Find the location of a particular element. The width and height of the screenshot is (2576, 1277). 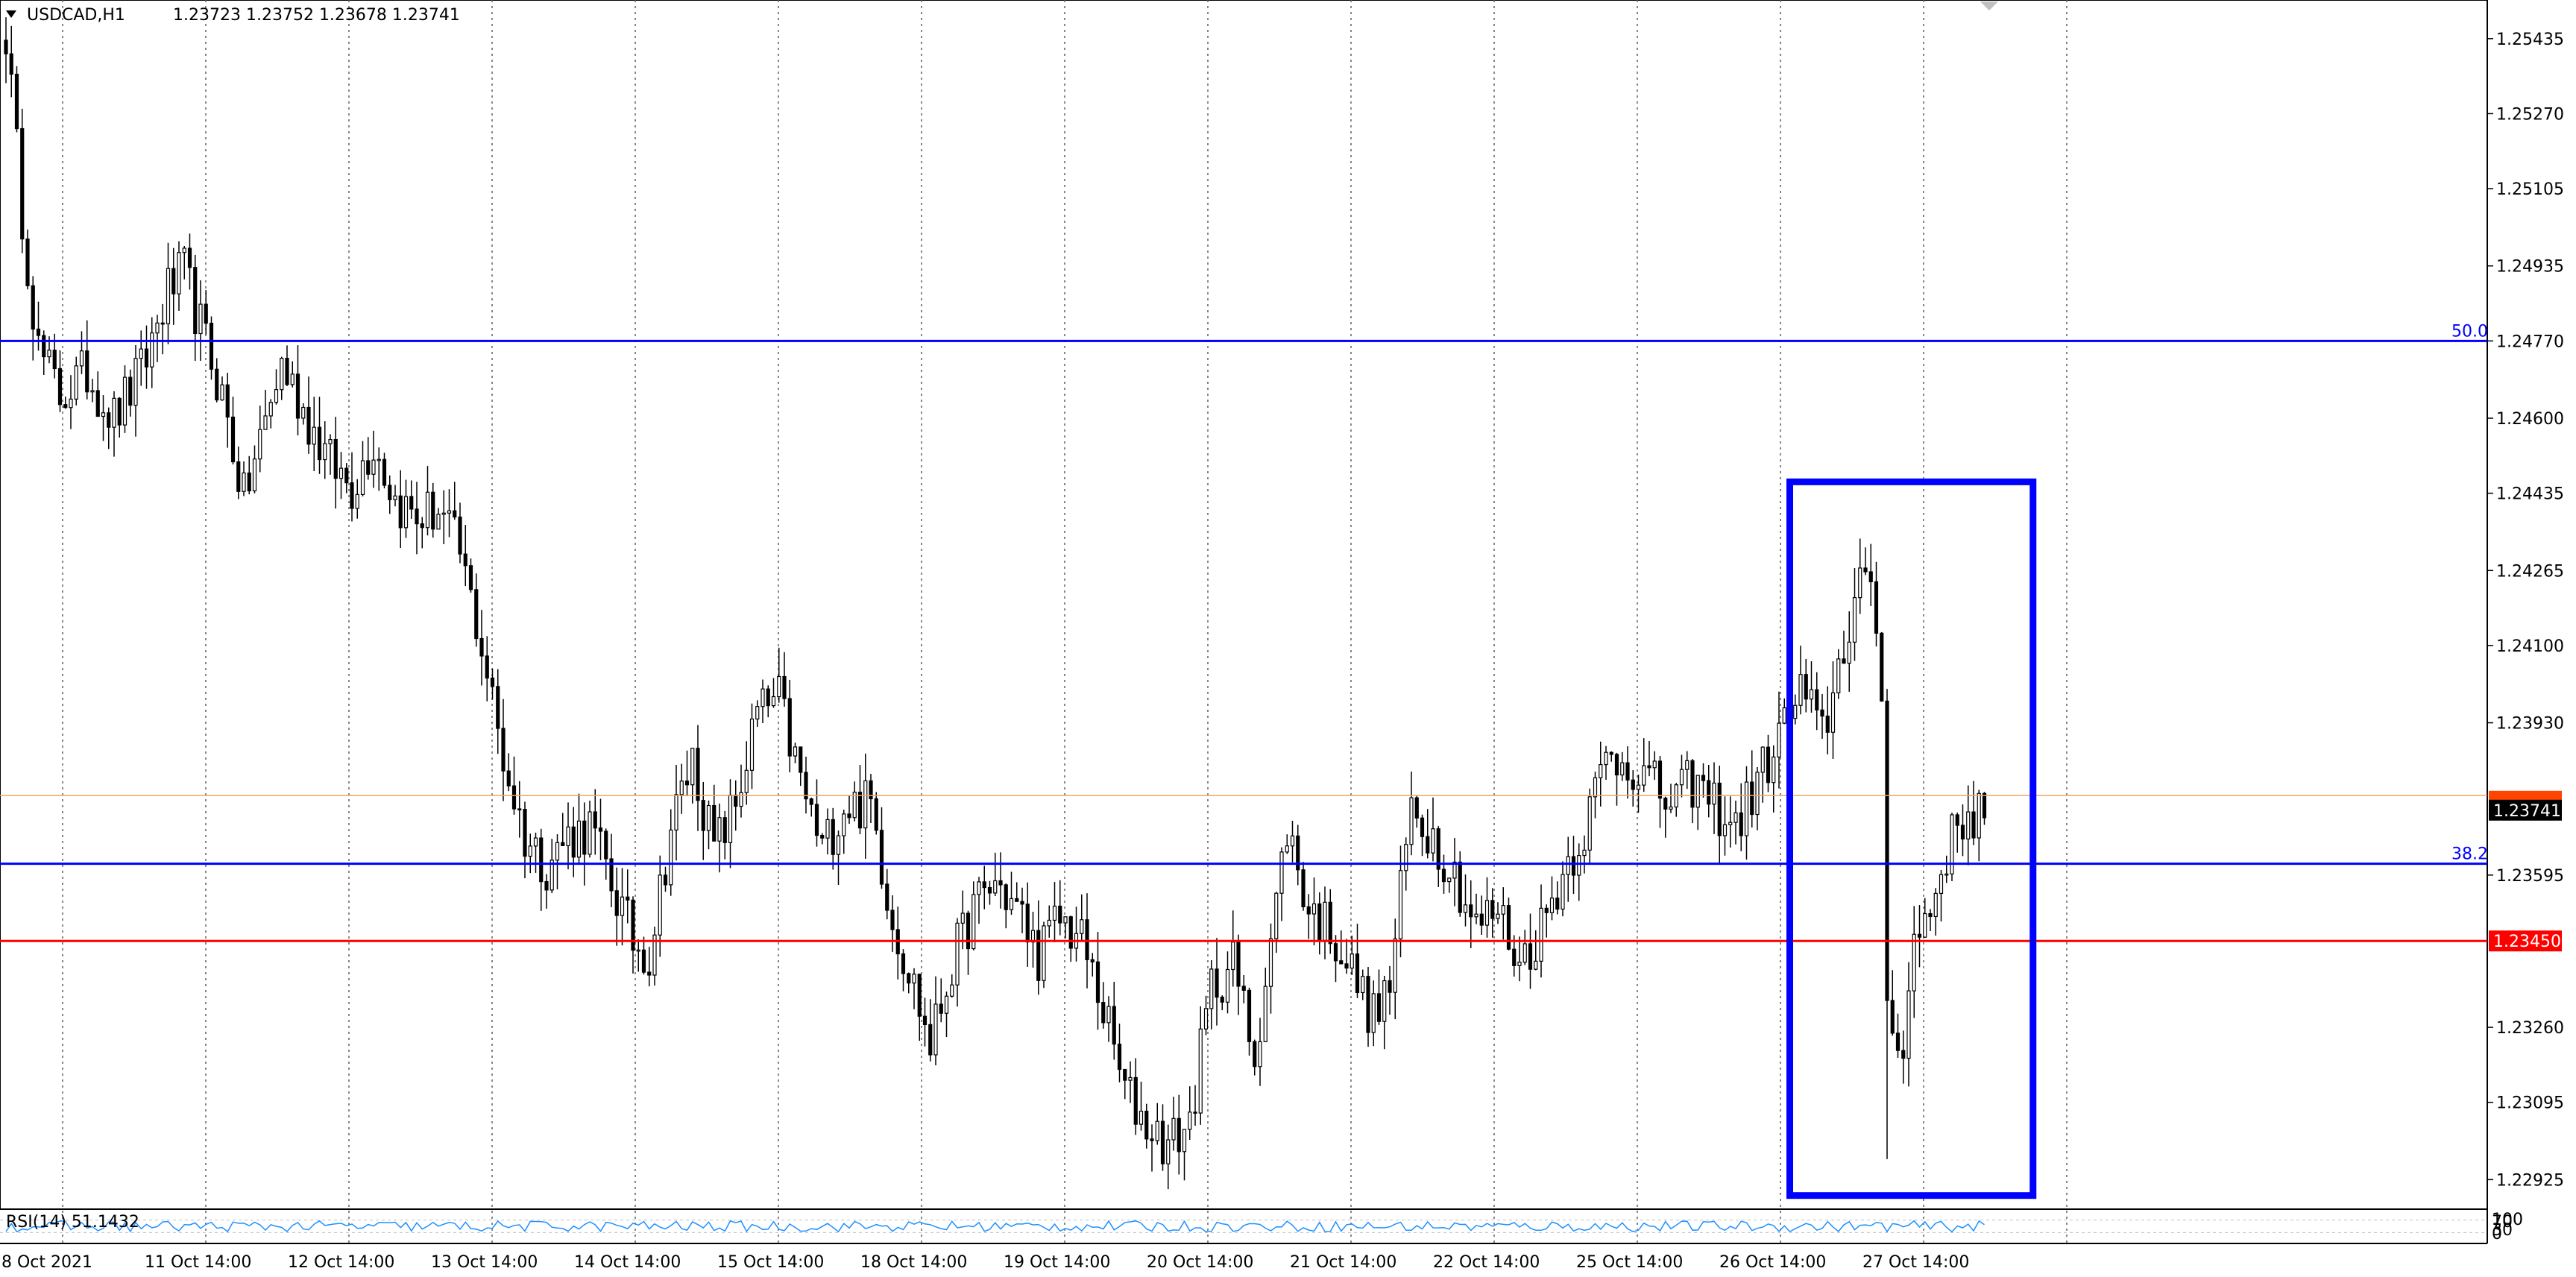

rsi-scale-100: 100 is located at coordinates (2507, 1220).